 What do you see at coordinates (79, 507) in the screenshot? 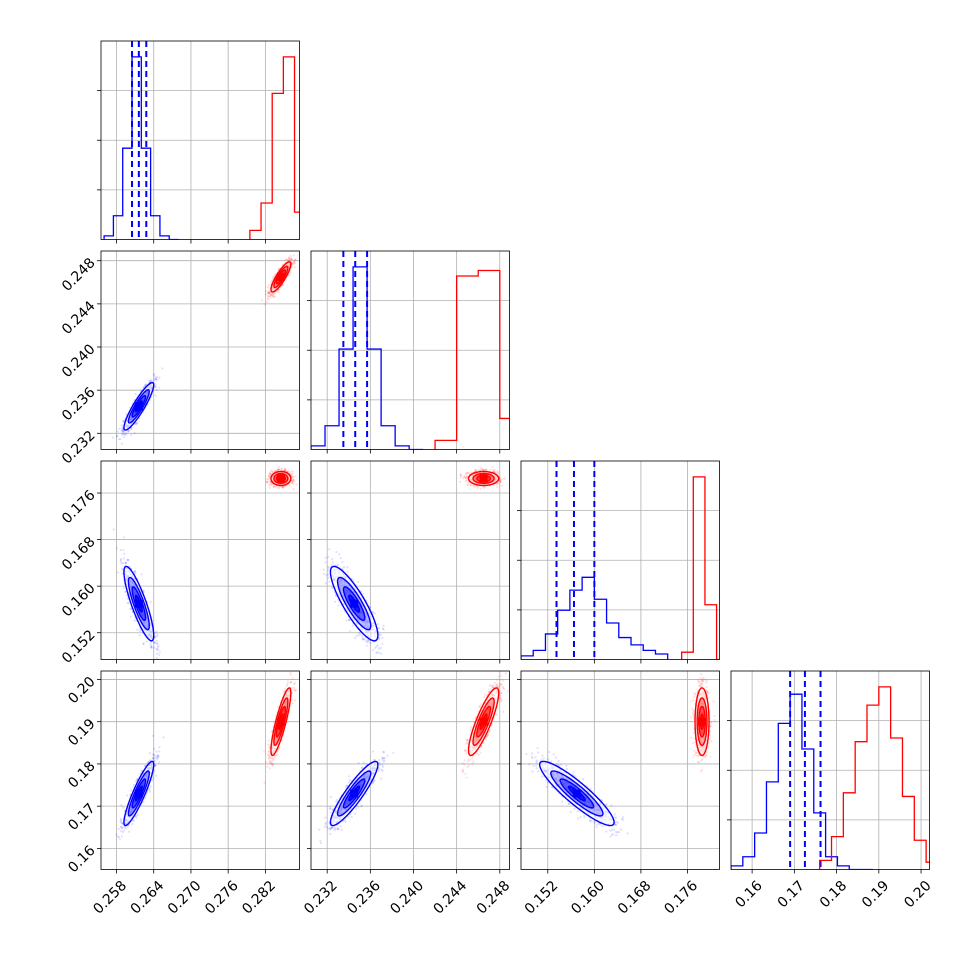
I see `y-tick-label: 0.176` at bounding box center [79, 507].